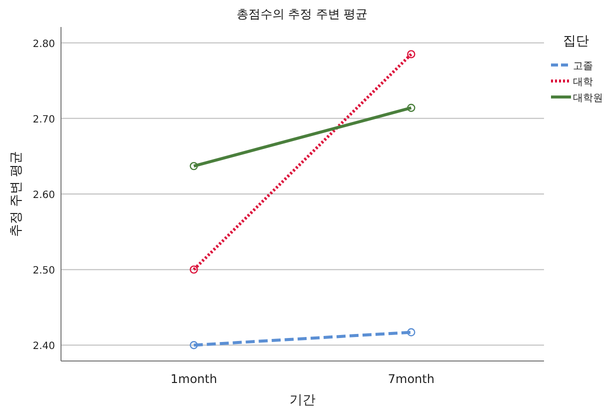 This screenshot has height=411, width=604. What do you see at coordinates (583, 82) in the screenshot?
I see `legend-label: 대학` at bounding box center [583, 82].